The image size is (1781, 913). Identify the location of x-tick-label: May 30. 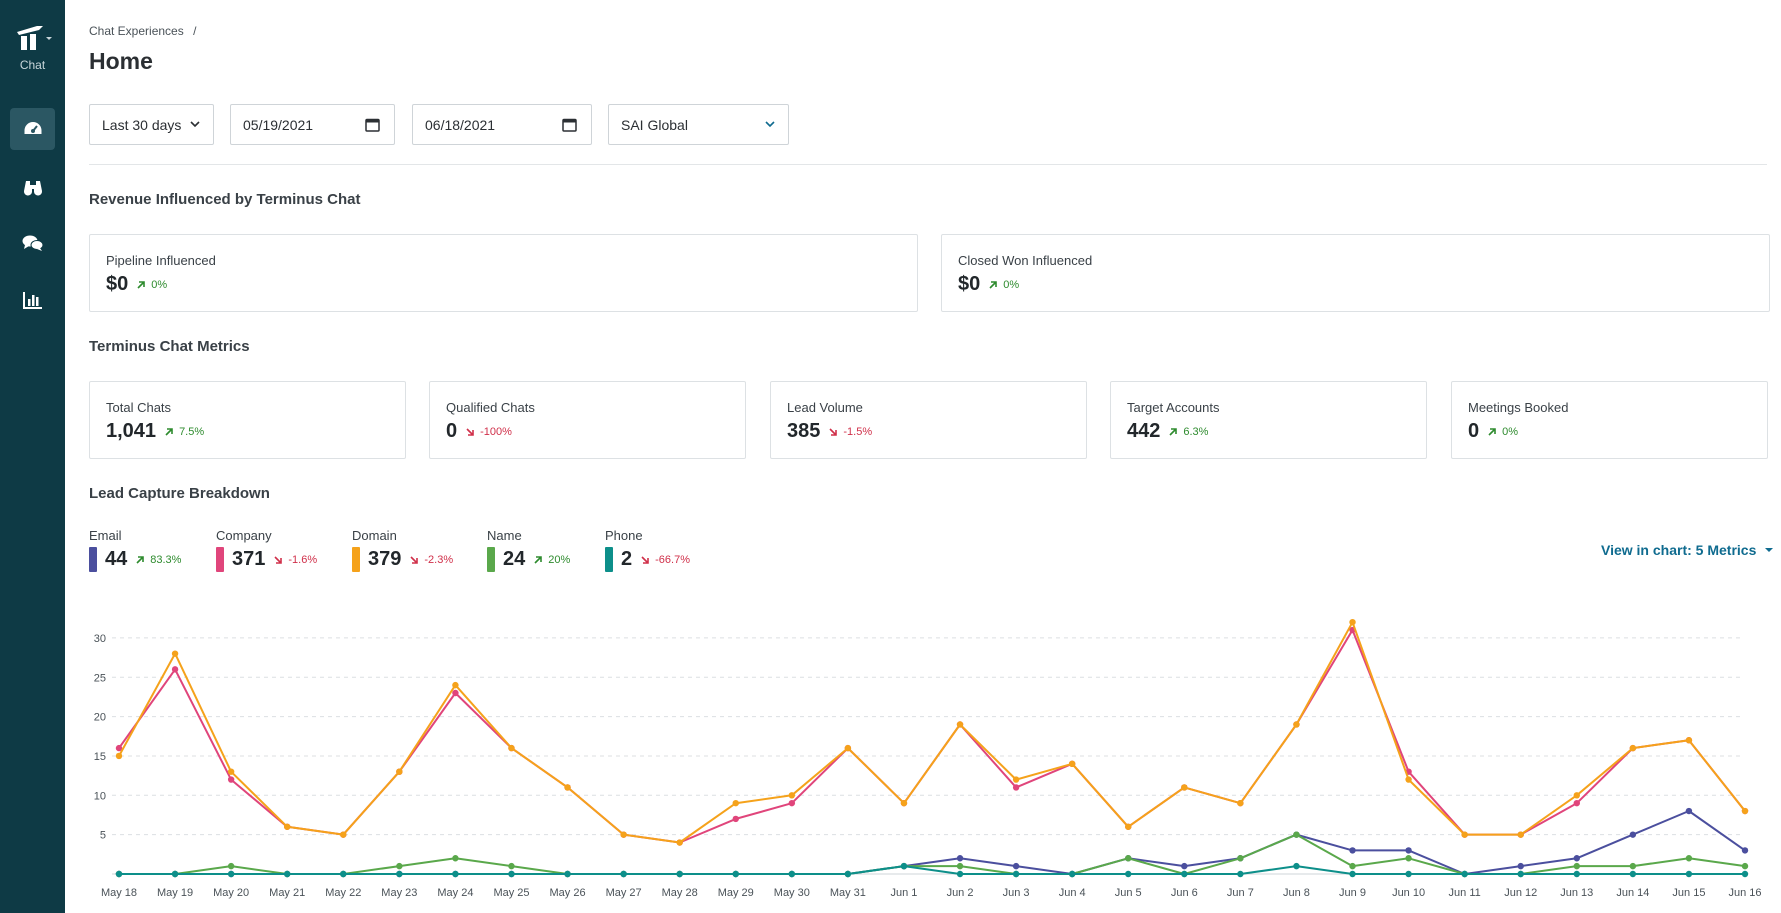
(792, 893).